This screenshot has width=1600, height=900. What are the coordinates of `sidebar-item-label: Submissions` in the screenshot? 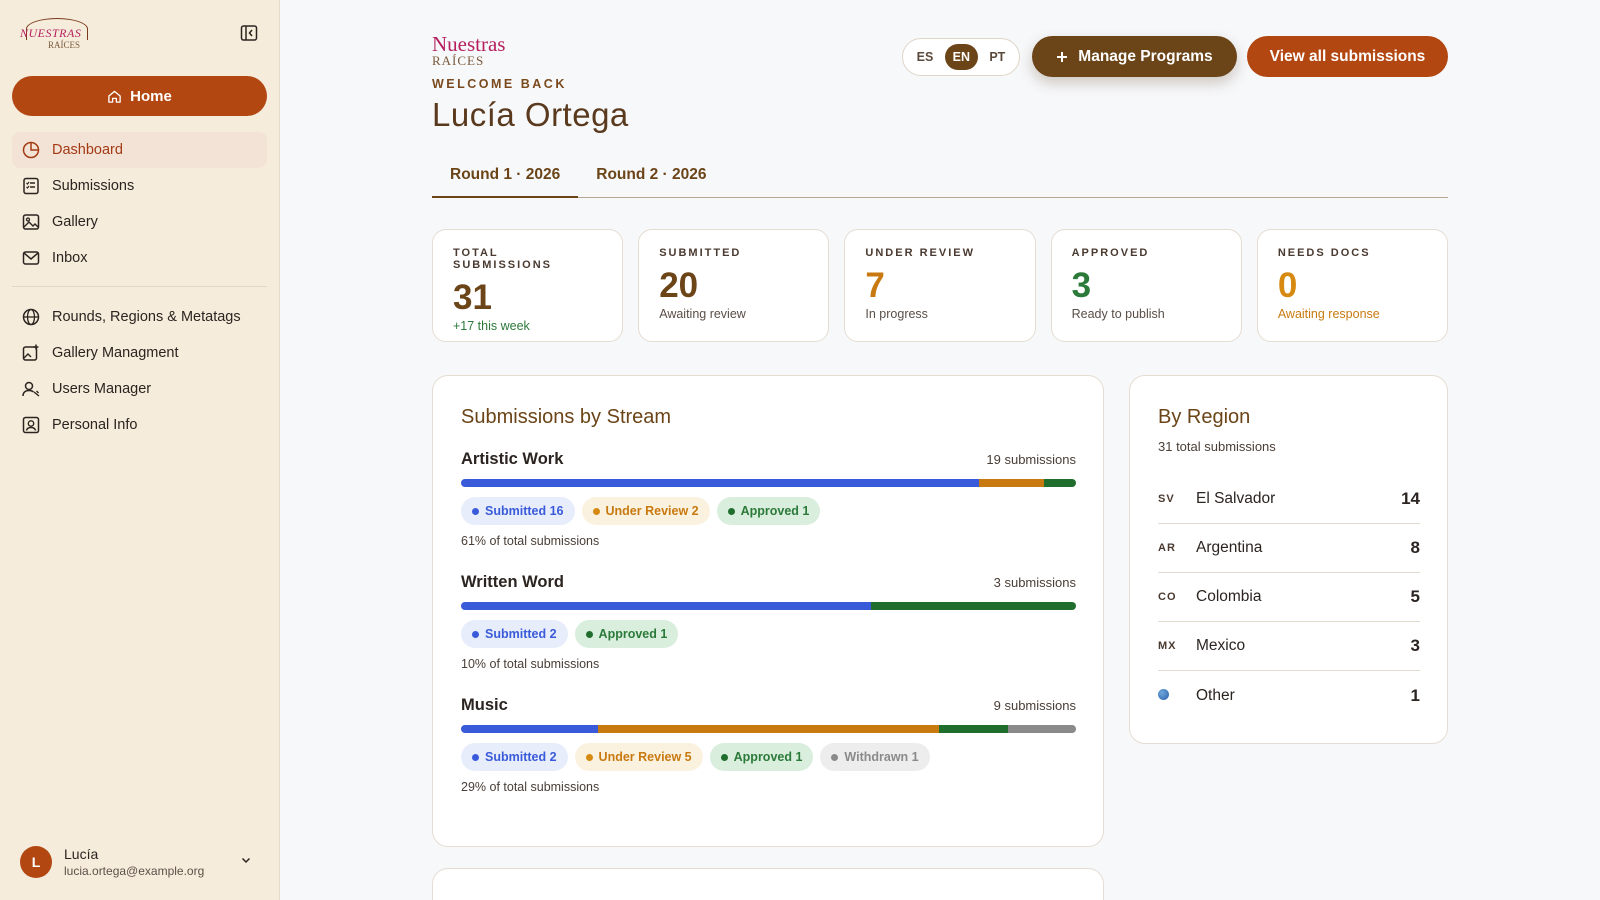 It's located at (93, 186).